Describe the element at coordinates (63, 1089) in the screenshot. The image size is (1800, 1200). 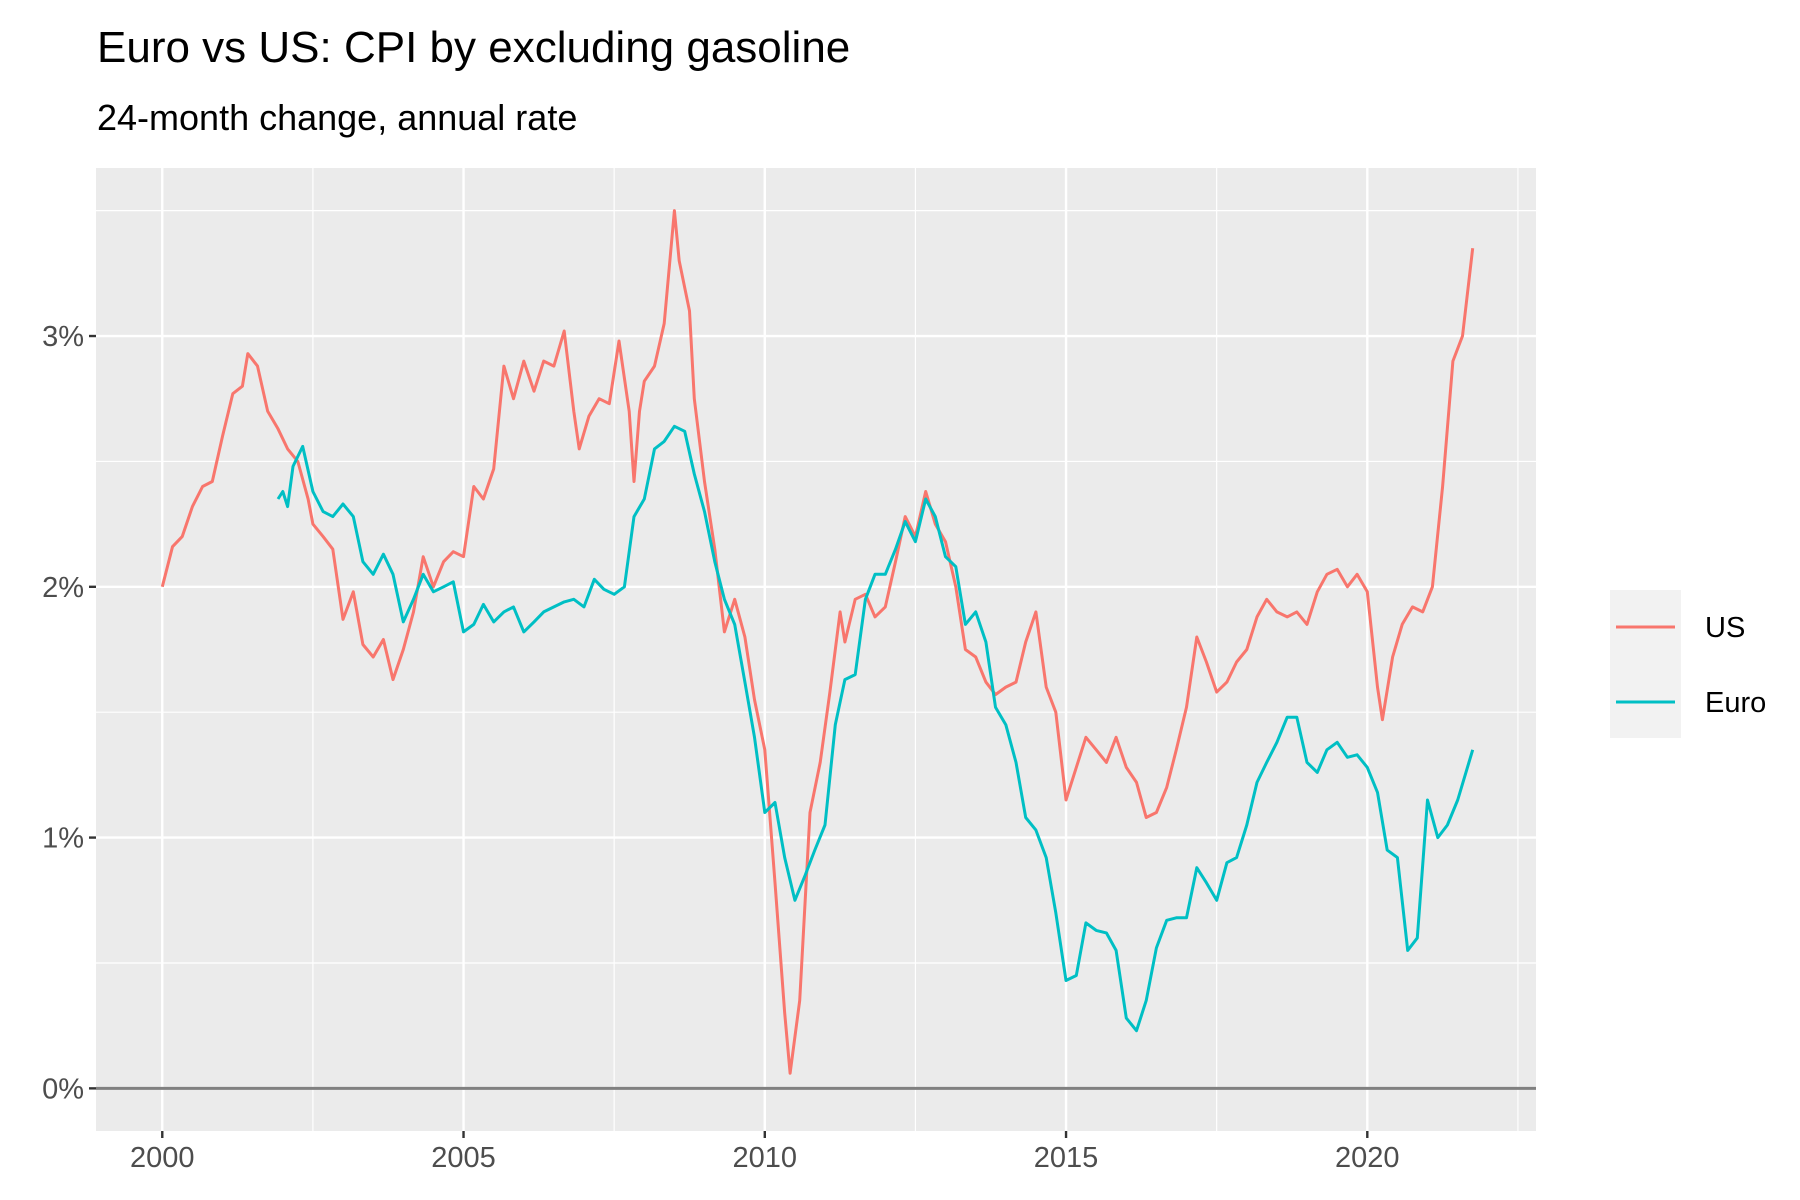
I see `y-tick-label: 0%` at that location.